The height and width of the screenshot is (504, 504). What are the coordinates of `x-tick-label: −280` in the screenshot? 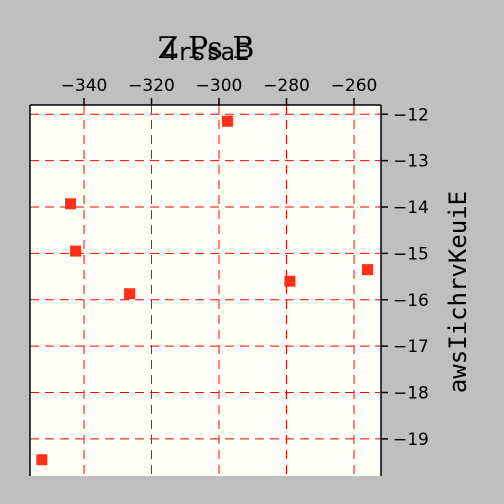 It's located at (286, 86).